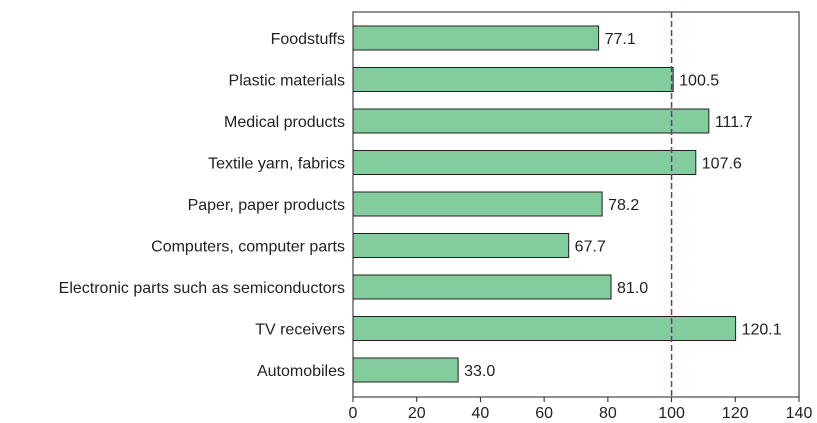  Describe the element at coordinates (722, 164) in the screenshot. I see `value-label: 107.6` at that location.